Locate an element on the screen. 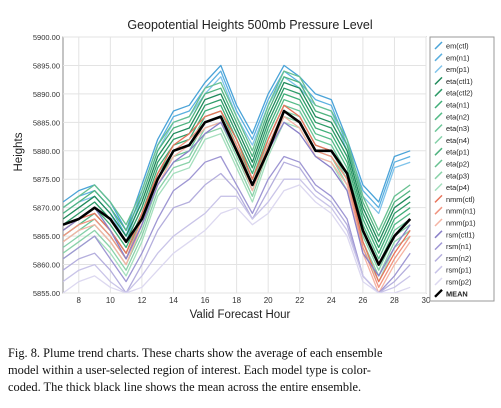  y-tick-label: 5895.00 is located at coordinates (46, 65).